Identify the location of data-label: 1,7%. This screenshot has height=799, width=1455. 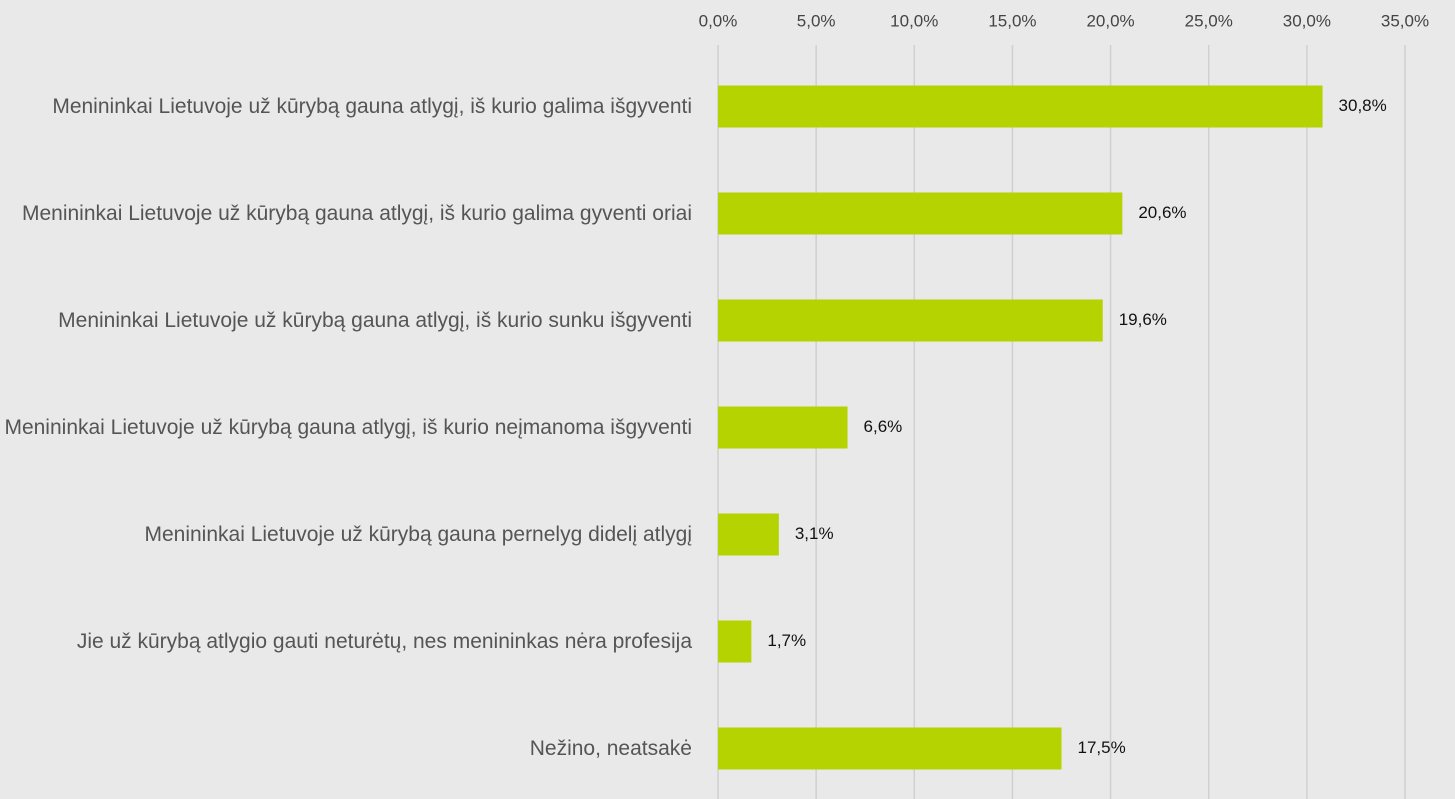
(786, 640).